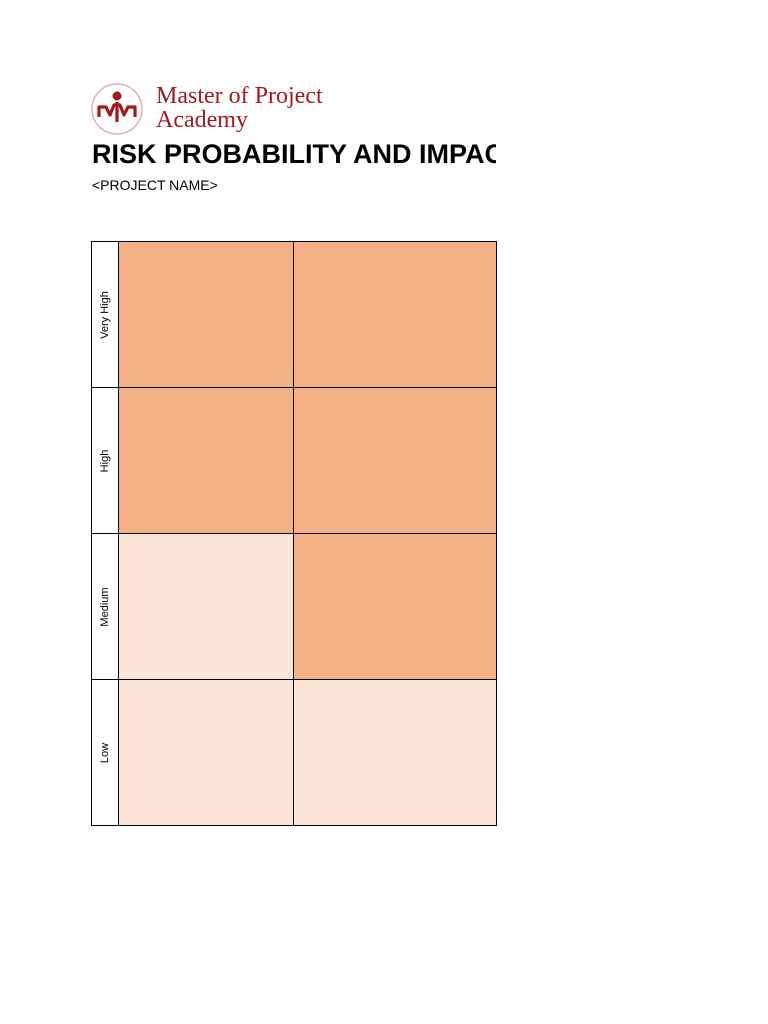 The height and width of the screenshot is (1024, 768). I want to click on row-label-cell: Very High, so click(105, 314).